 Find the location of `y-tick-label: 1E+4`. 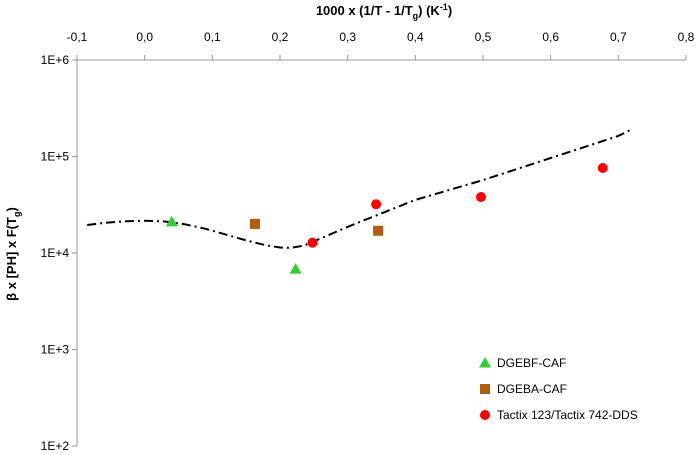

y-tick-label: 1E+4 is located at coordinates (55, 253).